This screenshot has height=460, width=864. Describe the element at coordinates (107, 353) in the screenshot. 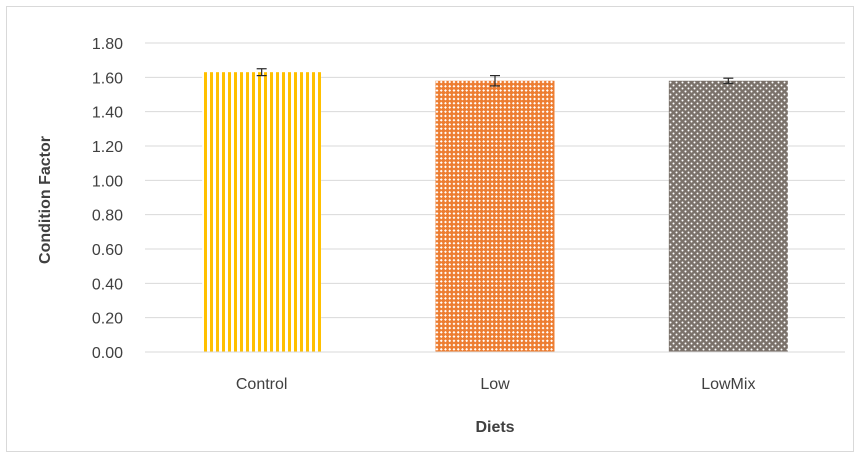

I see `y-tick-label: 0.00` at that location.